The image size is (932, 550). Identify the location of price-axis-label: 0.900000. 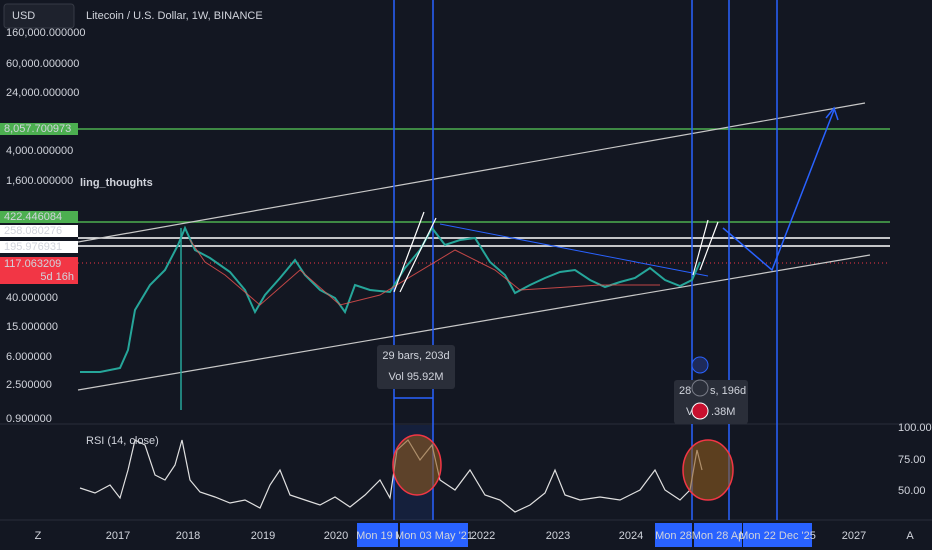
(29, 419).